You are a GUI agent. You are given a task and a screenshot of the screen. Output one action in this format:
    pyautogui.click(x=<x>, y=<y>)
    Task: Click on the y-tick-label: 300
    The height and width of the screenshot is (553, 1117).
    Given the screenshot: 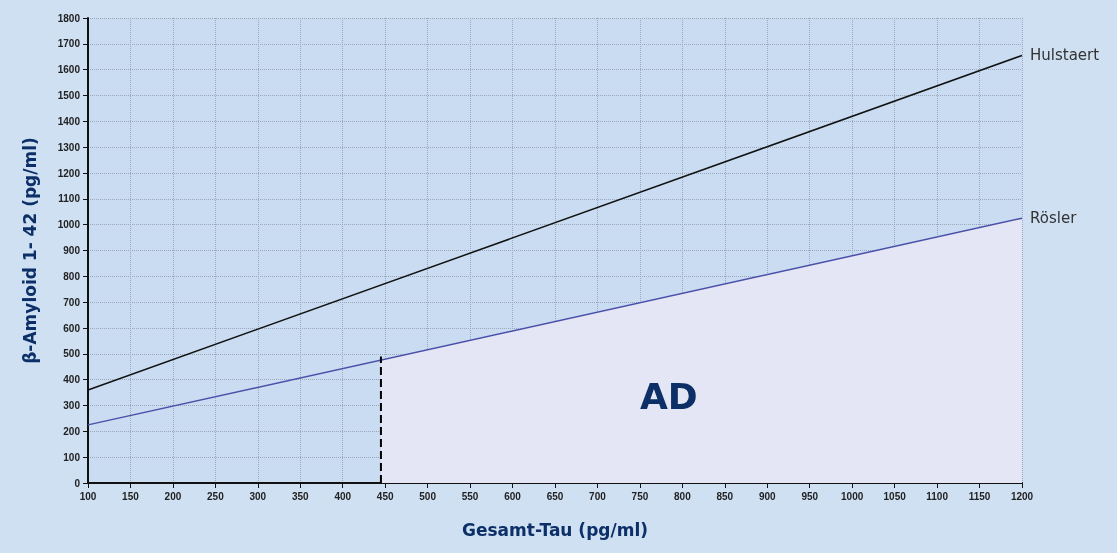 What is the action you would take?
    pyautogui.click(x=72, y=405)
    